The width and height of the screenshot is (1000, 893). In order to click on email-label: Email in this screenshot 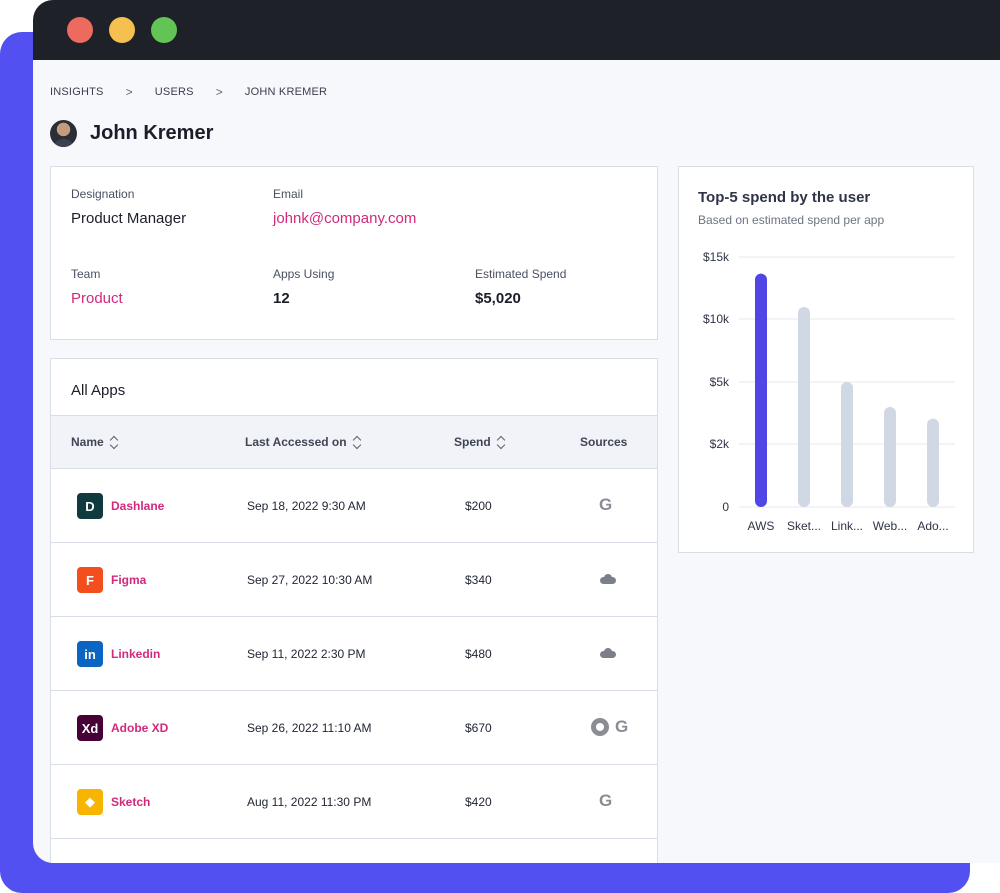, I will do `click(288, 194)`.